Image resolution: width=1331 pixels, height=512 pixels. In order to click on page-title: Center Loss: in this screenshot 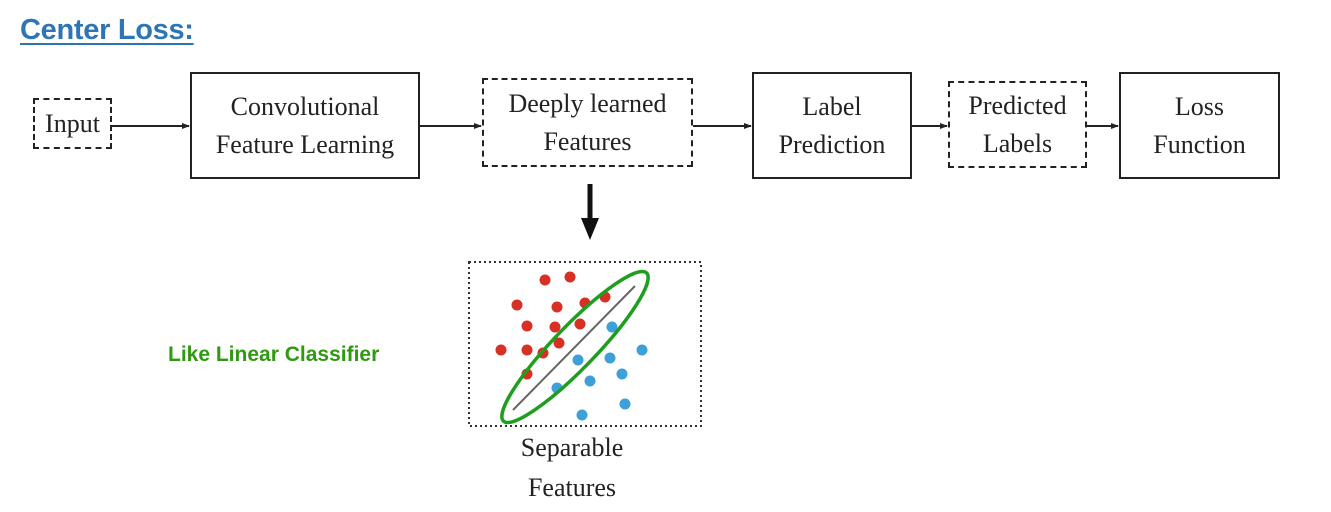, I will do `click(107, 30)`.